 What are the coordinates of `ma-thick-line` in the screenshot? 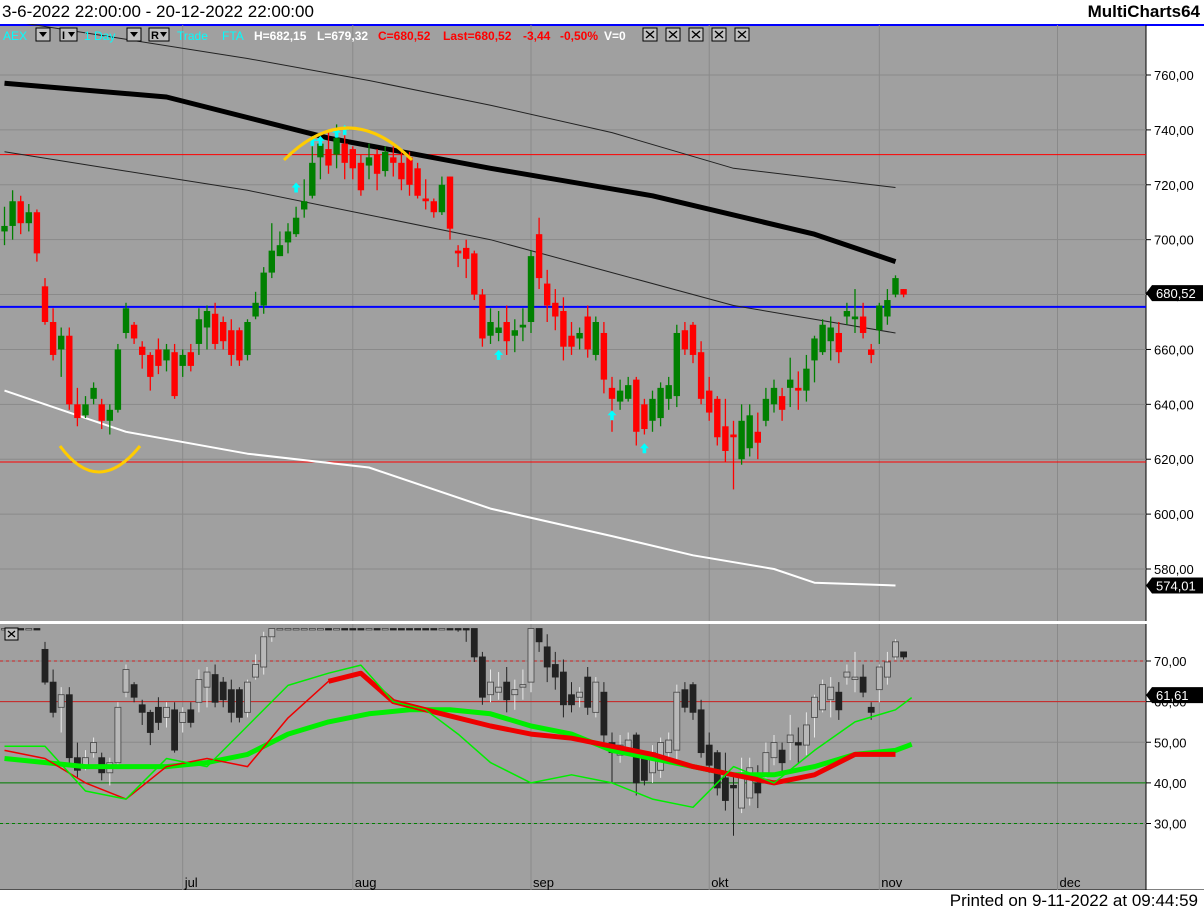 It's located at (450, 172).